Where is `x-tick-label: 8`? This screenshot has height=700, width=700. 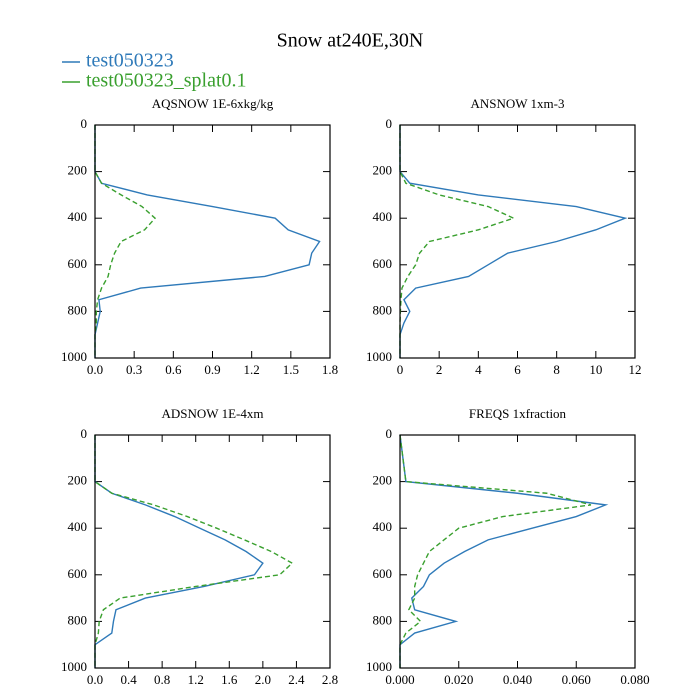
x-tick-label: 8 is located at coordinates (556, 369).